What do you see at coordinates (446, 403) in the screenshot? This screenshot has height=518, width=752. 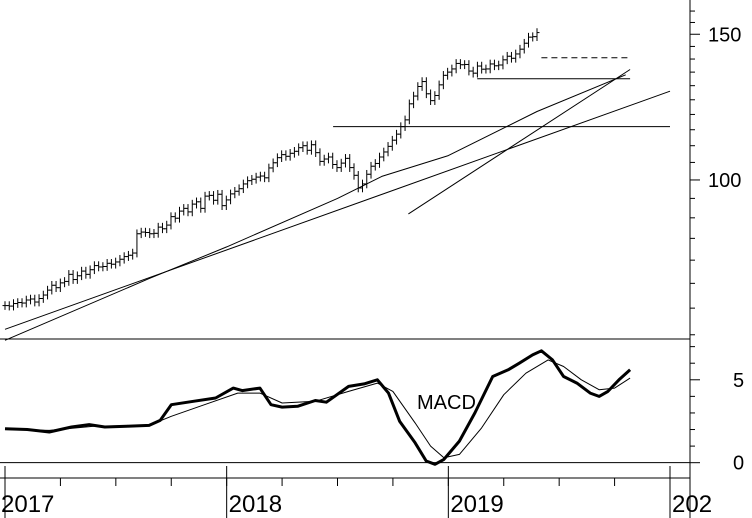 I see `macd-label: MACD` at bounding box center [446, 403].